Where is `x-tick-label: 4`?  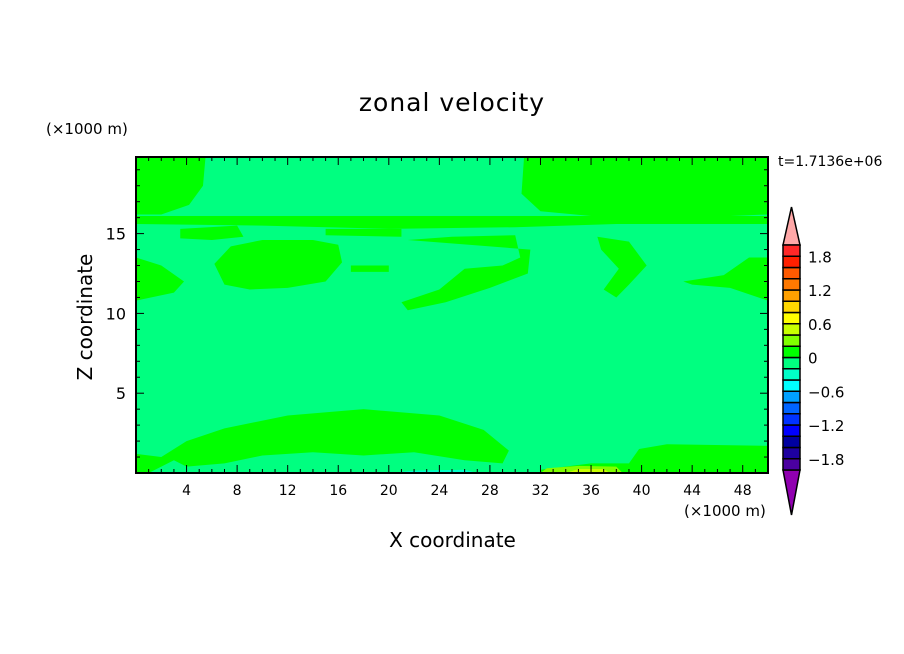 x-tick-label: 4 is located at coordinates (186, 491).